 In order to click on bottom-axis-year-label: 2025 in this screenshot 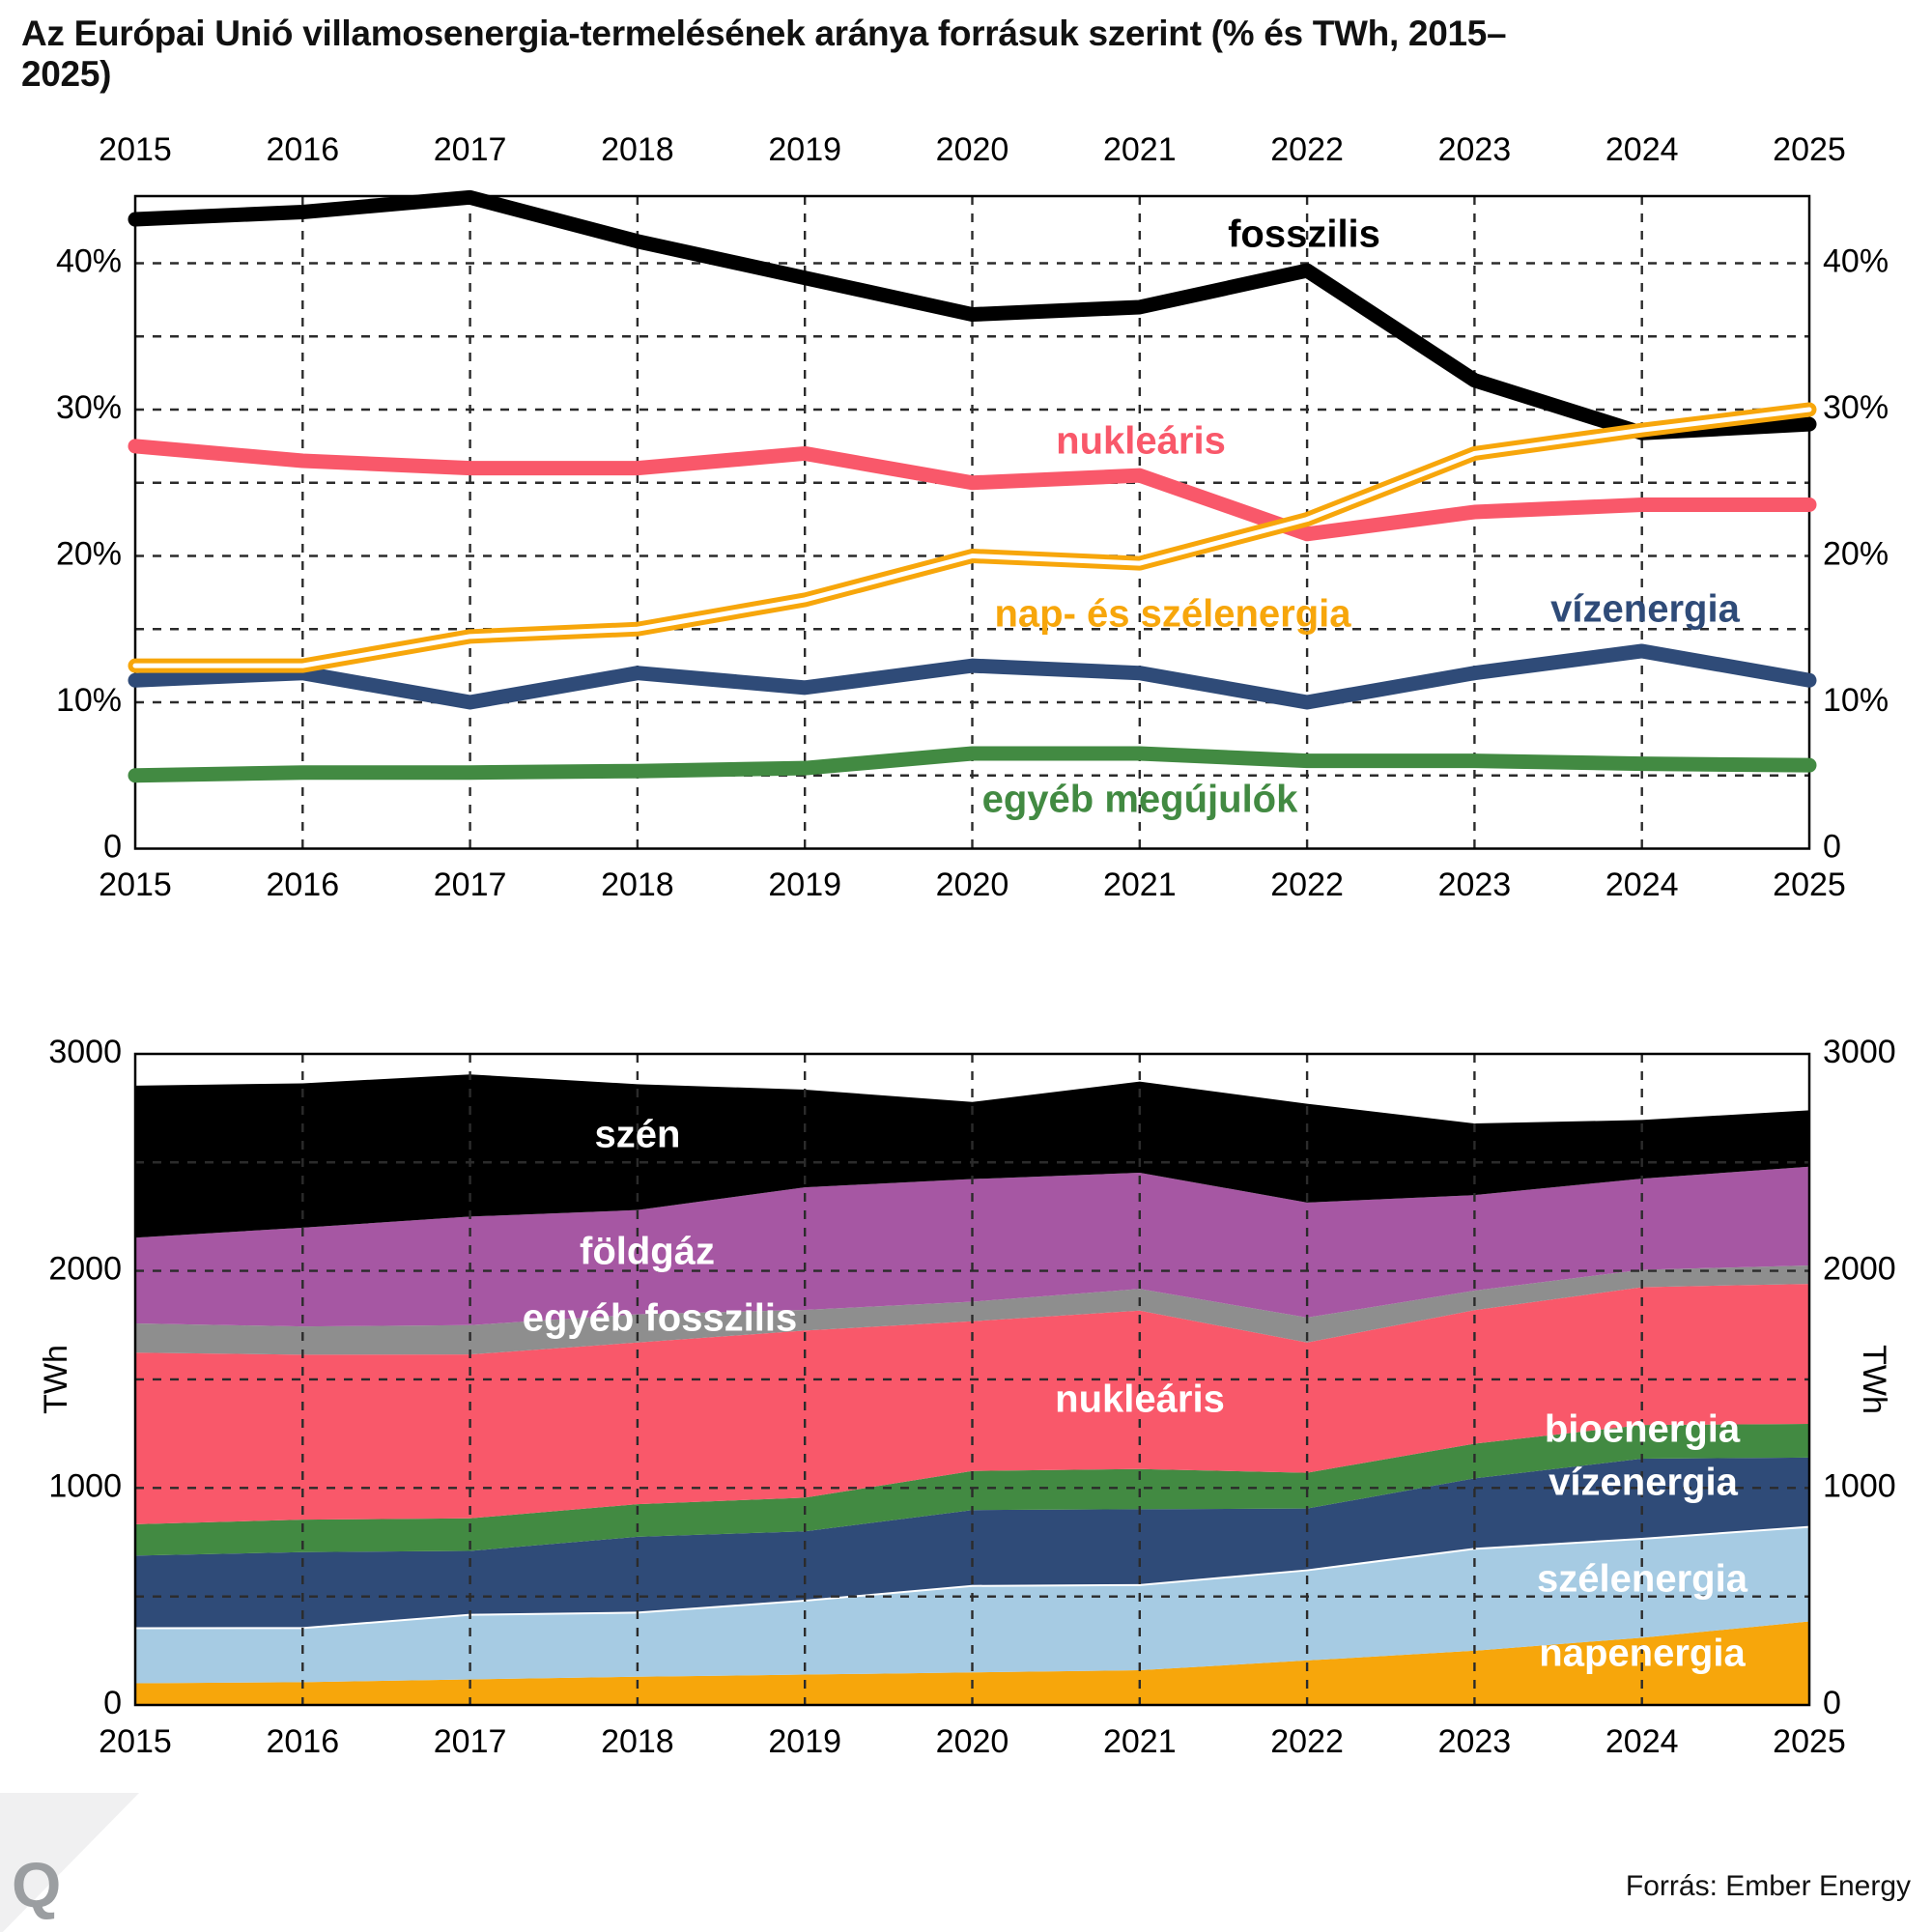, I will do `click(1809, 1741)`.